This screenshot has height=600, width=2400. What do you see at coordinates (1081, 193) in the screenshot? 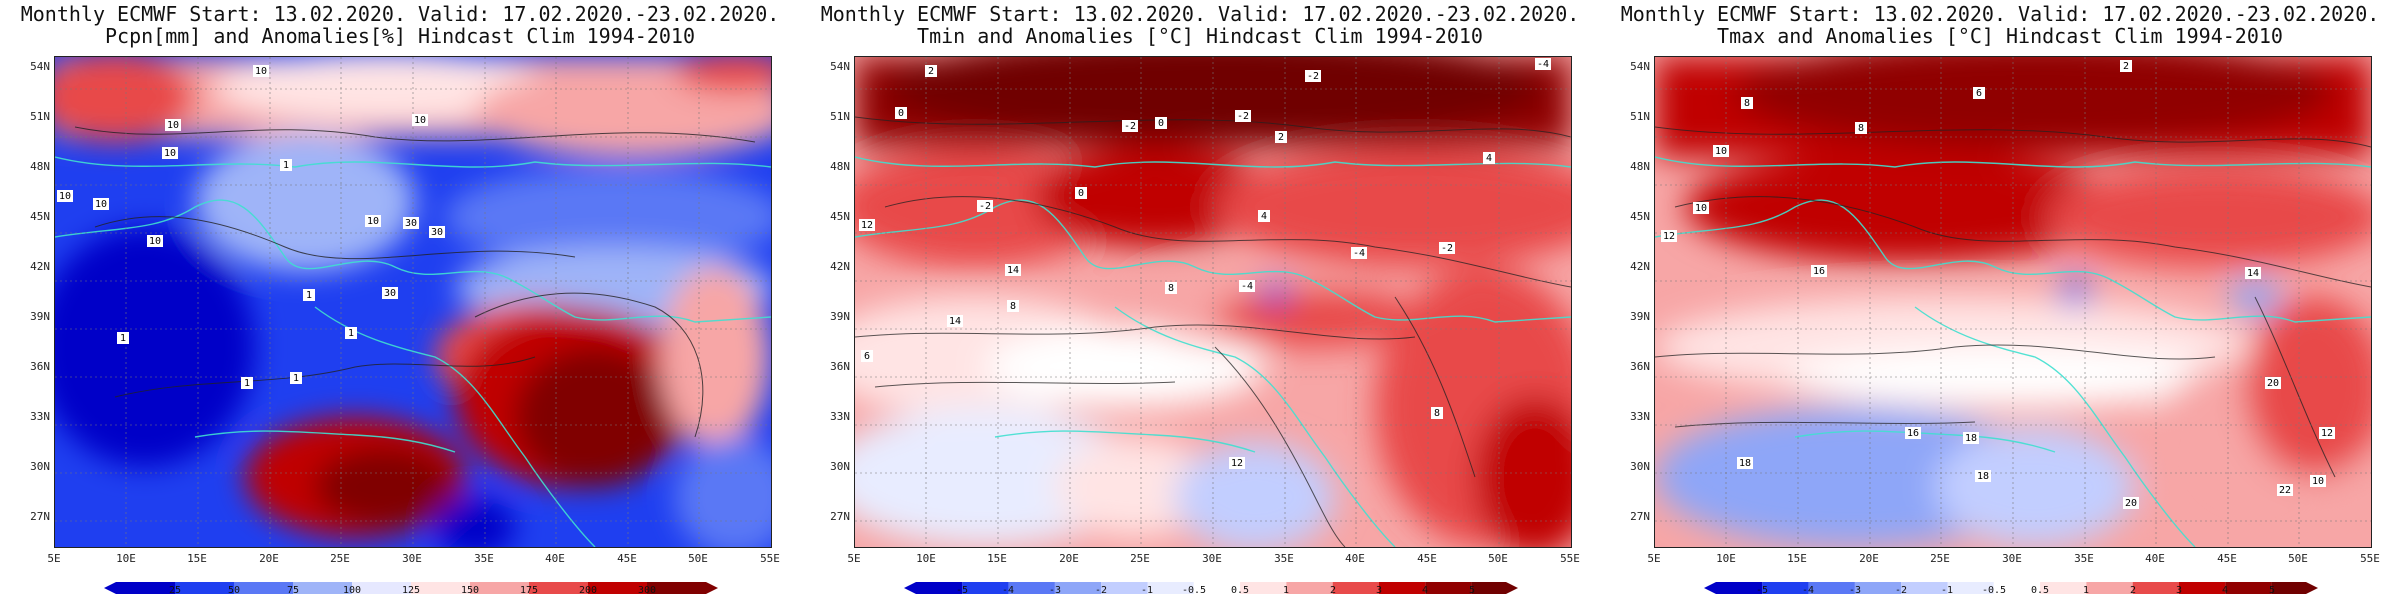
I see `contour-label: 0` at bounding box center [1081, 193].